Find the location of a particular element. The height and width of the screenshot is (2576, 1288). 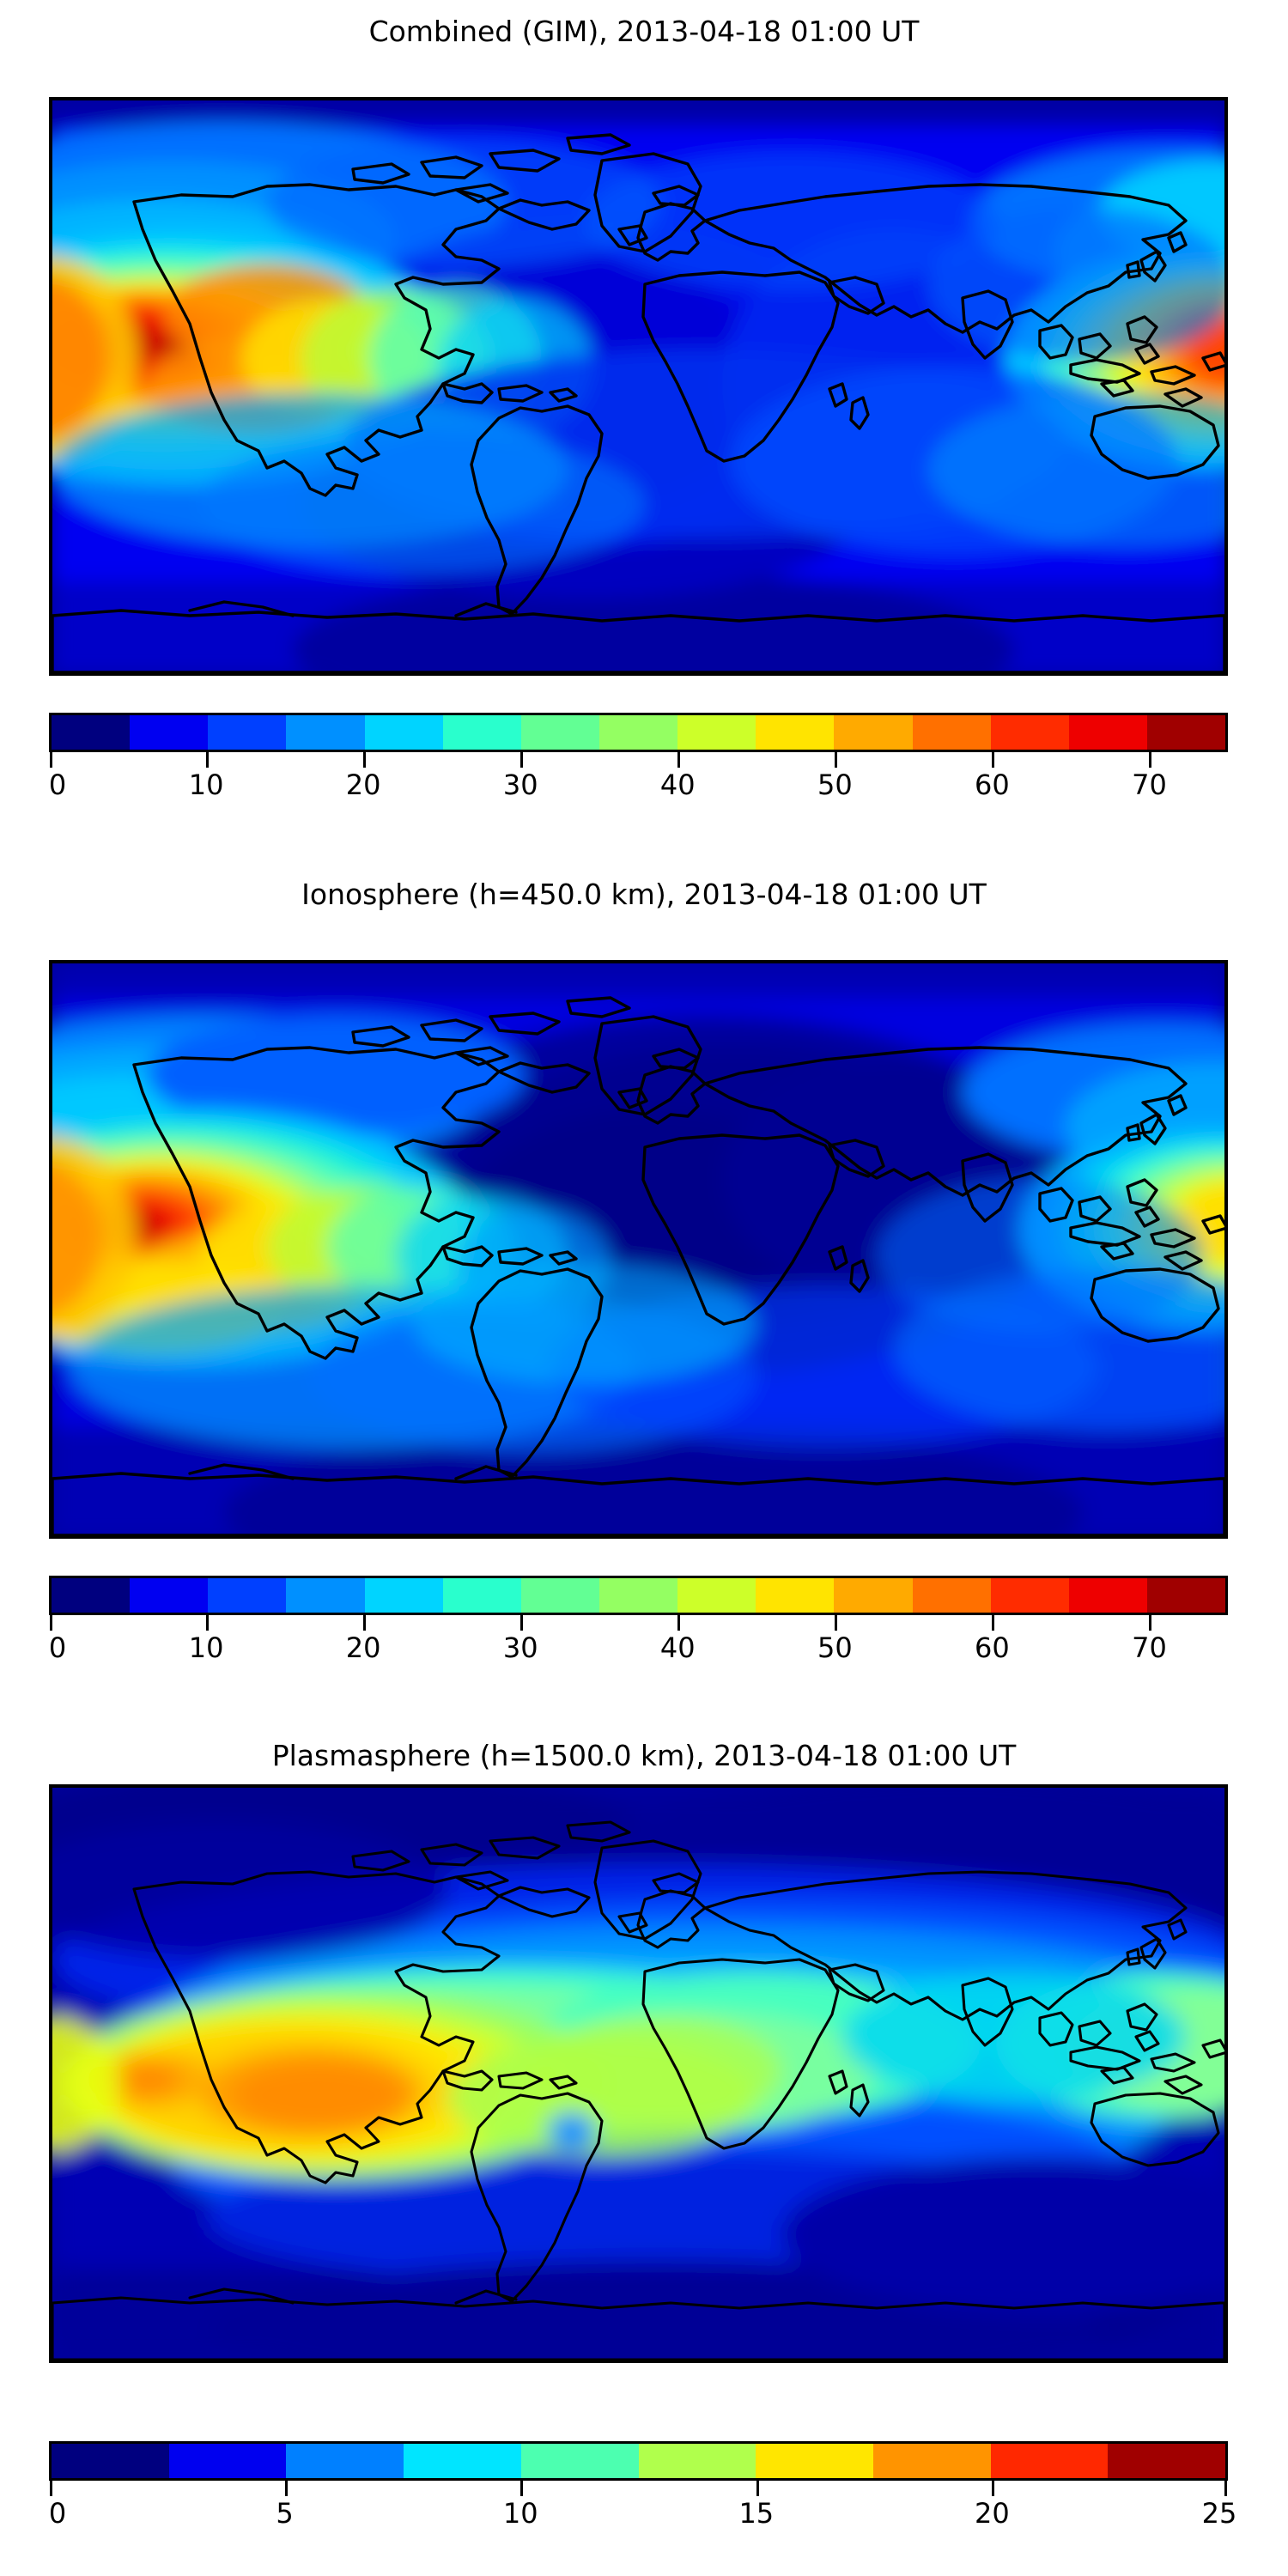

colorbar-combined-gim: 0 10 20 30 40 50 60 70 is located at coordinates (638, 759).